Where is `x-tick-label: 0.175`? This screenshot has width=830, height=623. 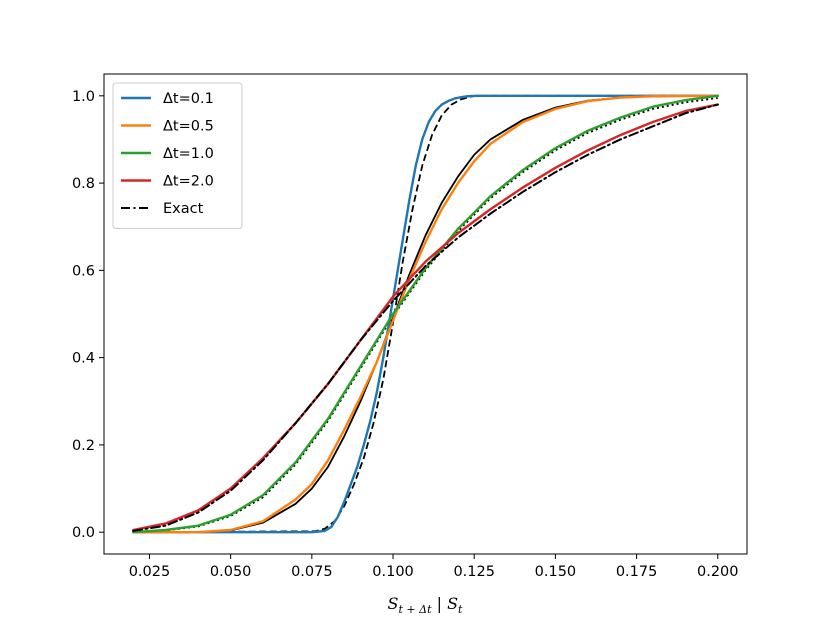 x-tick-label: 0.175 is located at coordinates (637, 572).